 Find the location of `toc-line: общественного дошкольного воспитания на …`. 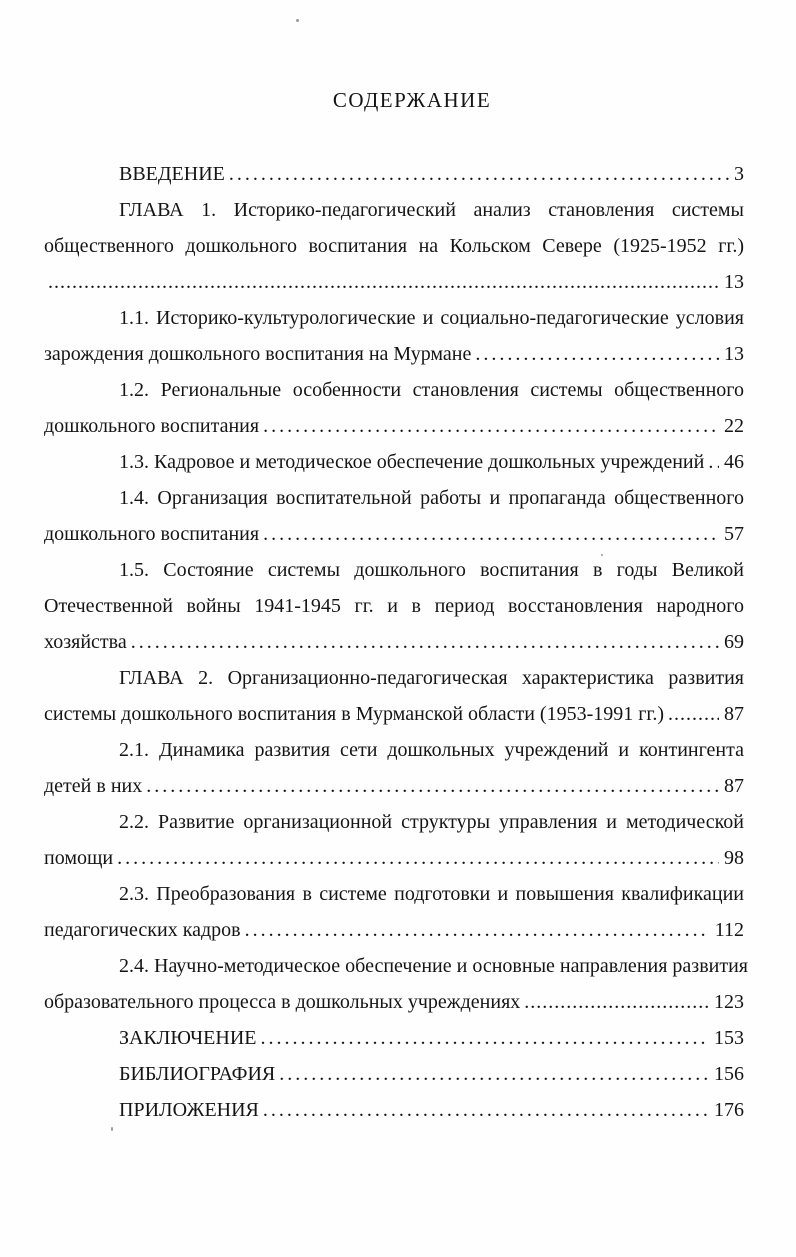

toc-line: общественного дошкольного воспитания на … is located at coordinates (394, 246).